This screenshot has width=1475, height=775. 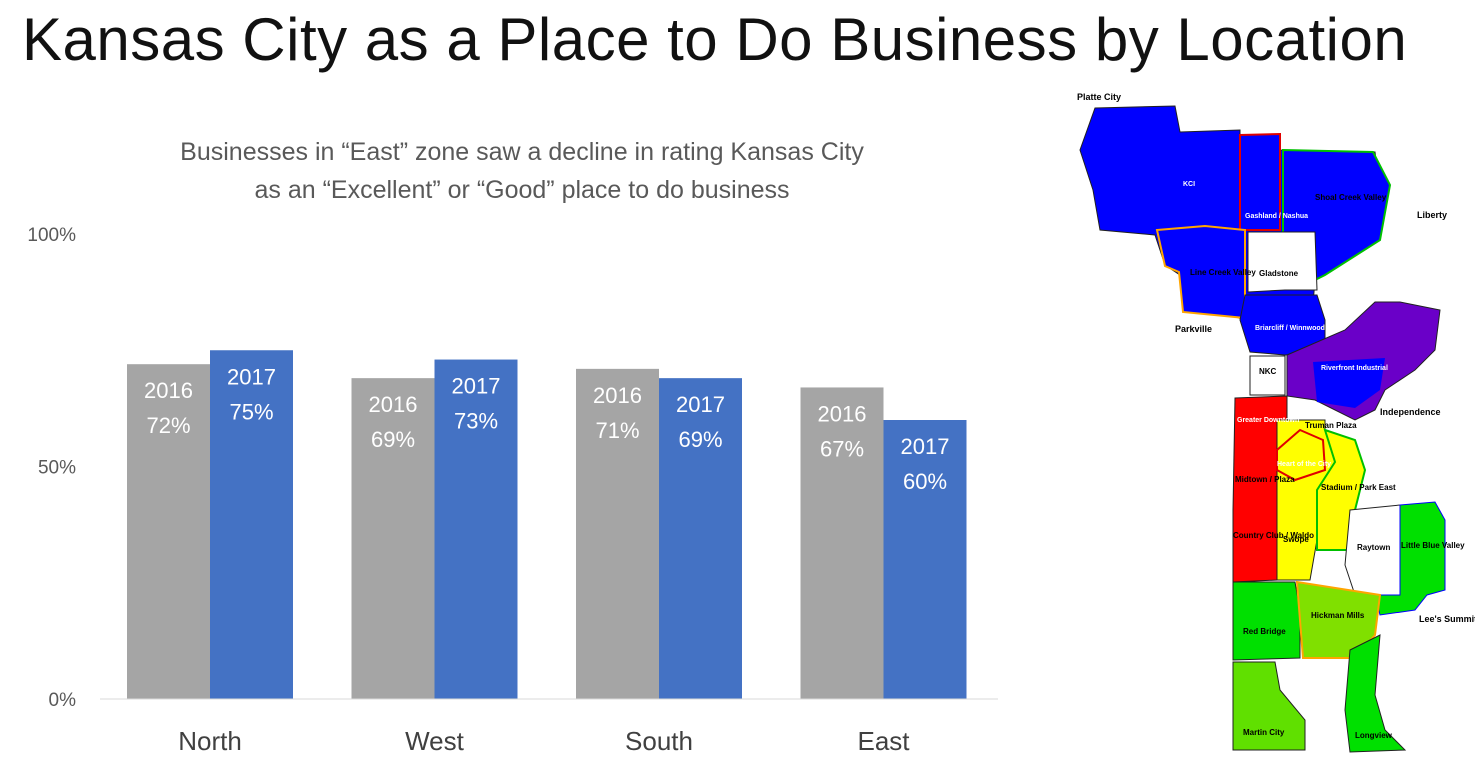 What do you see at coordinates (1269, 706) in the screenshot?
I see `map-area-martin-city` at bounding box center [1269, 706].